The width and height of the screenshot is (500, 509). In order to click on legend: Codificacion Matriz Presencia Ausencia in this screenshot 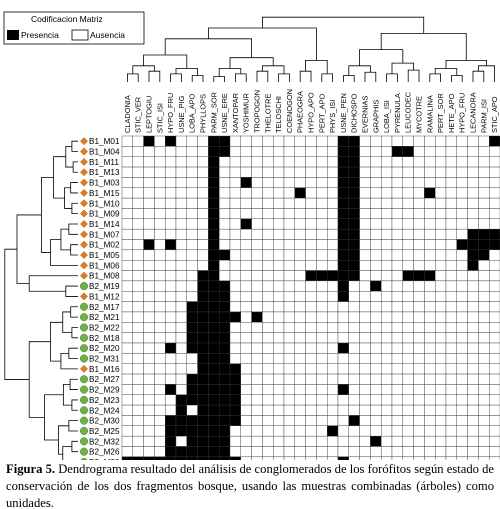, I will do `click(74, 28)`.